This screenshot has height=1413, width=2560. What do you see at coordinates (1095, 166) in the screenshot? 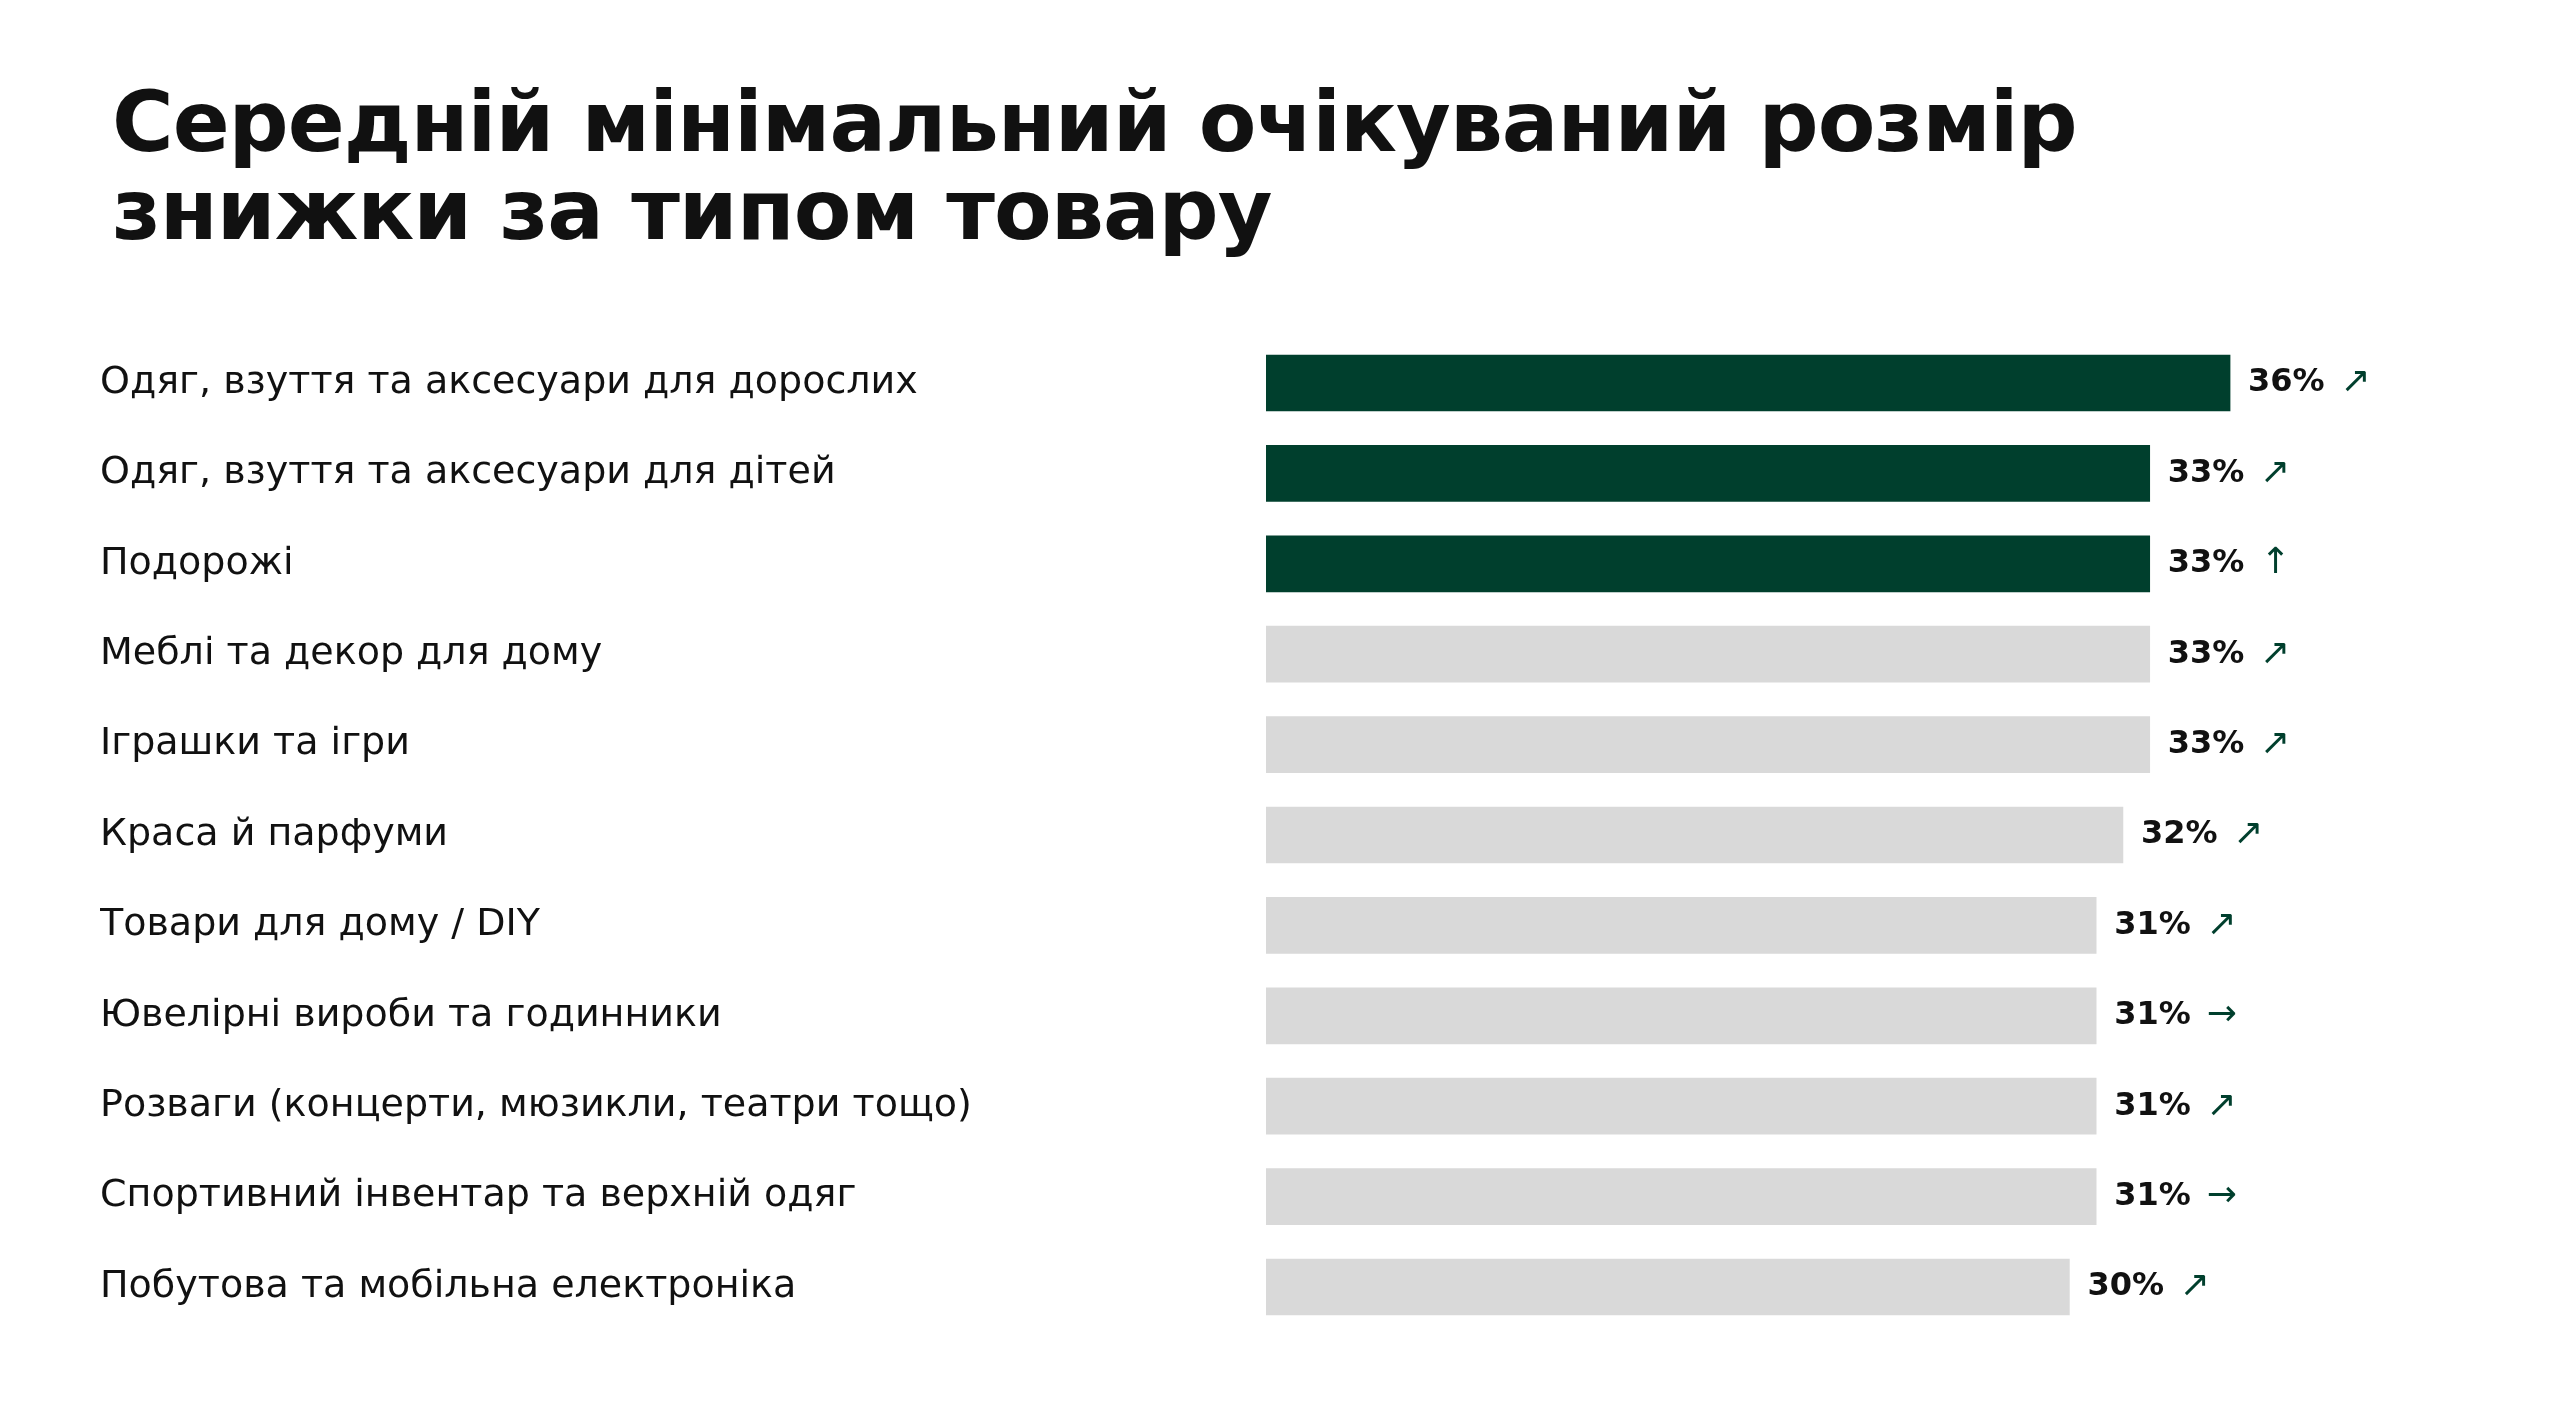
I see `chart-title: Середній мінімальний очікуваний розмір знижки за типом товару` at bounding box center [1095, 166].